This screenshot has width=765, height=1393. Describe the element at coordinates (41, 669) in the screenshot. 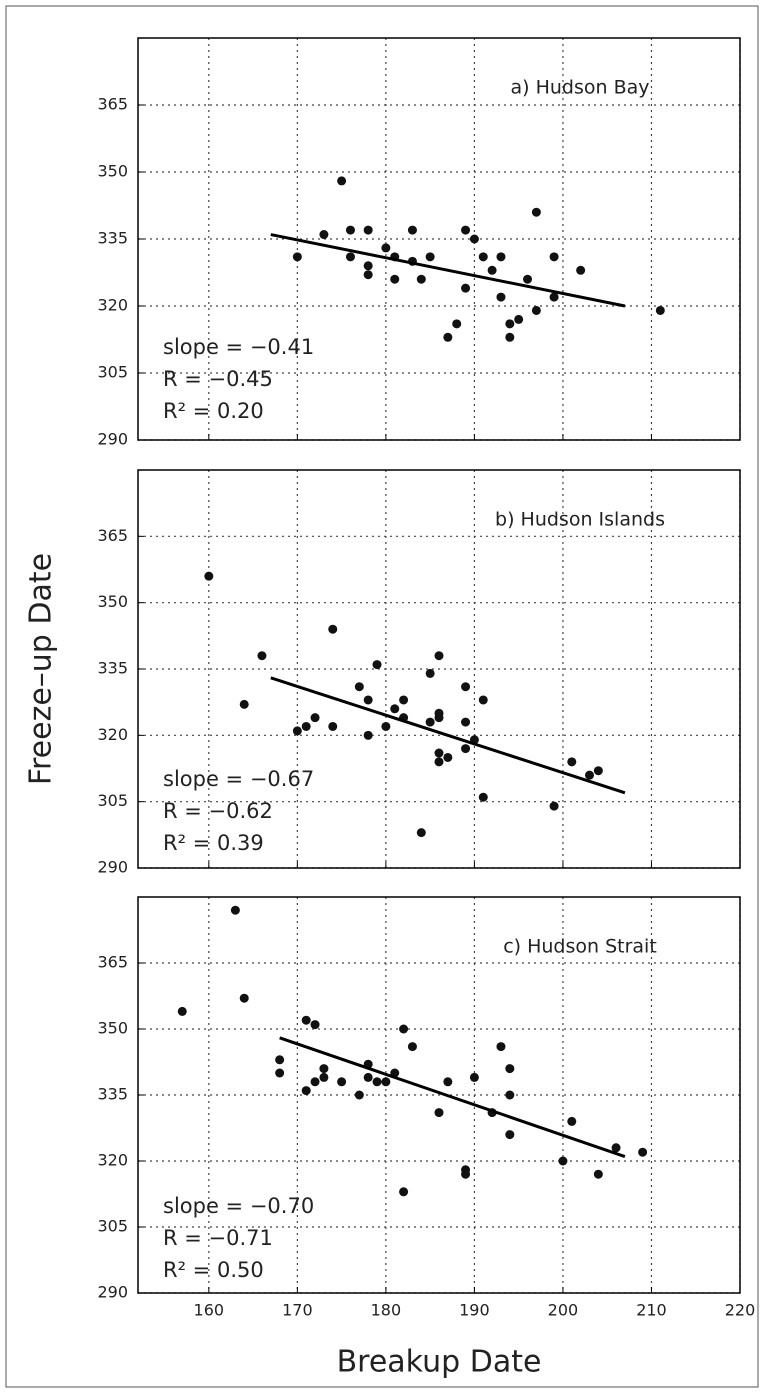

I see `y-axis-label: Freeze–up Date` at that location.